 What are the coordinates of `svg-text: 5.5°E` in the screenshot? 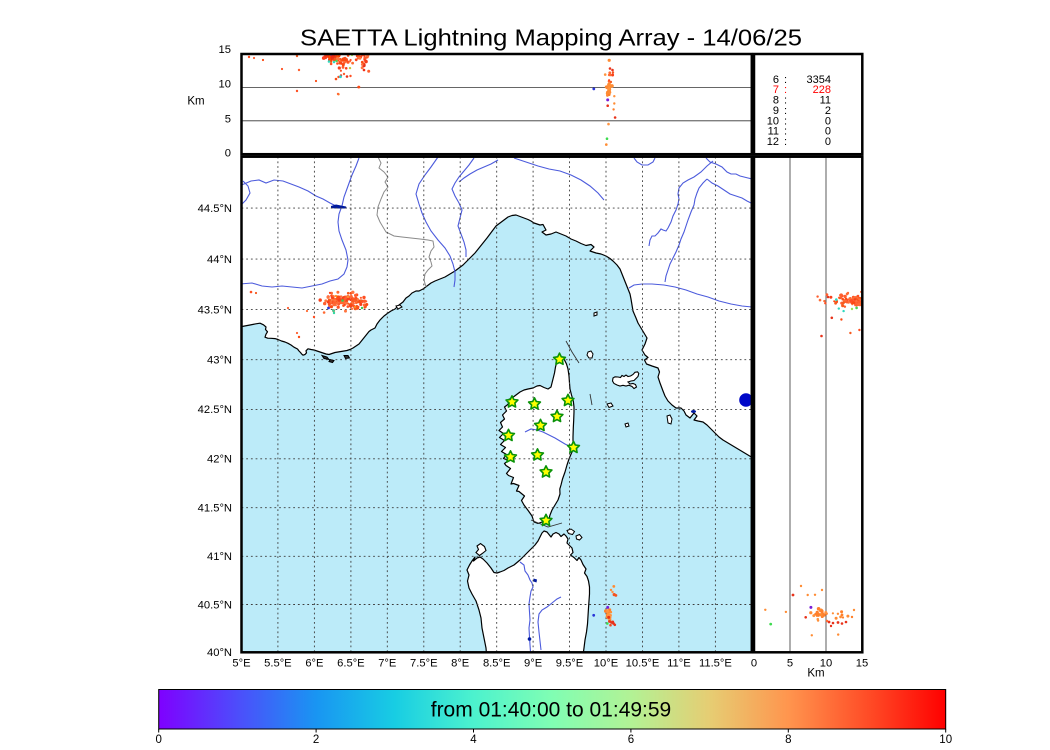 It's located at (278, 664).